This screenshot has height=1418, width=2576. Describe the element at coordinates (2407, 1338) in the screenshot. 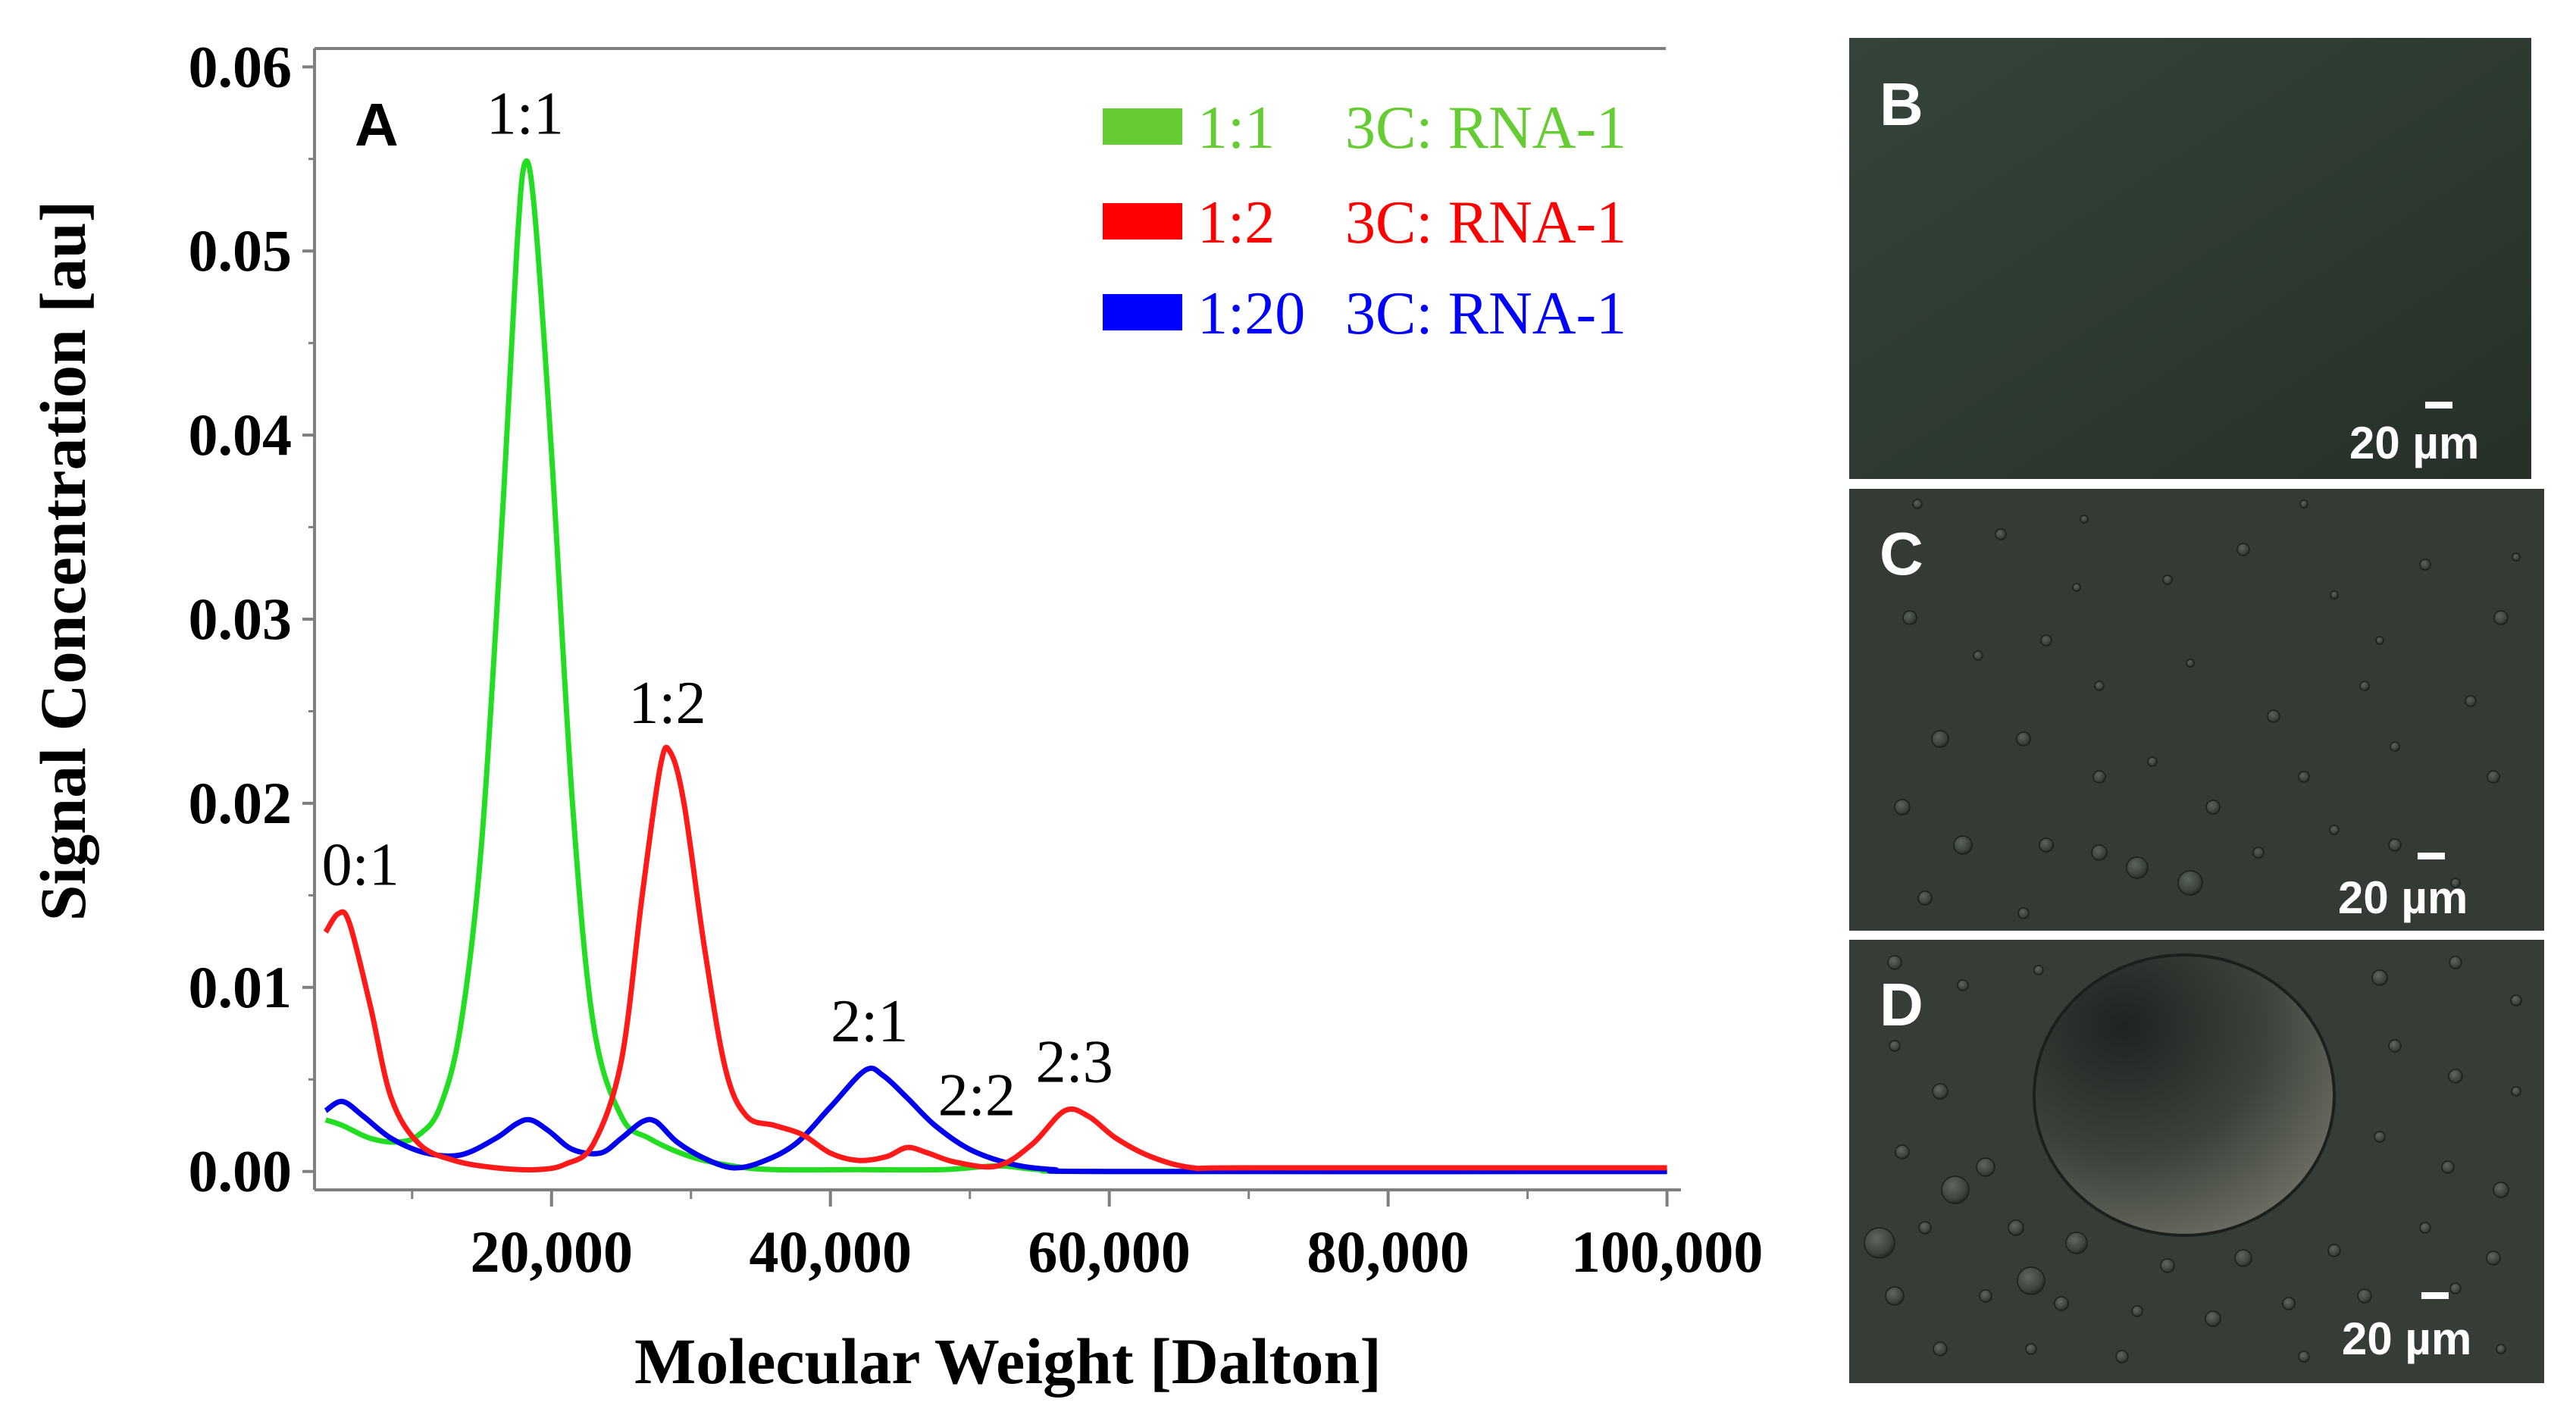

I see `micrograph-d-scale-label: 20 µm` at that location.